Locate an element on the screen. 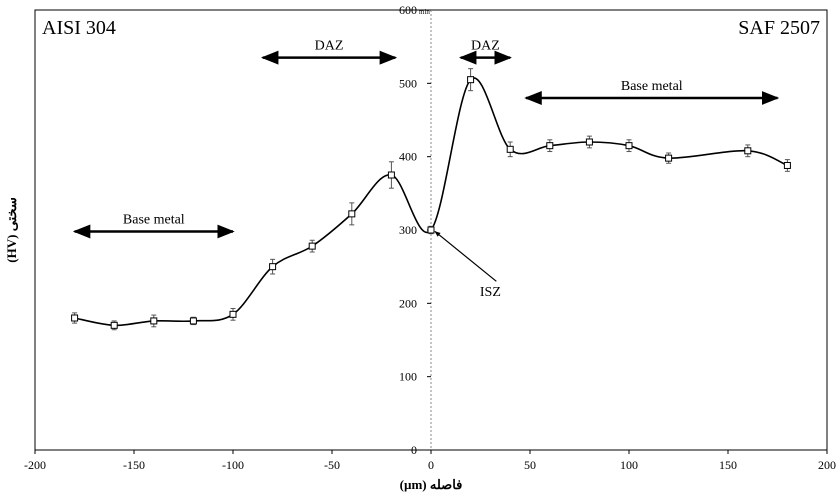  x-tick-label: 50 is located at coordinates (530, 465).